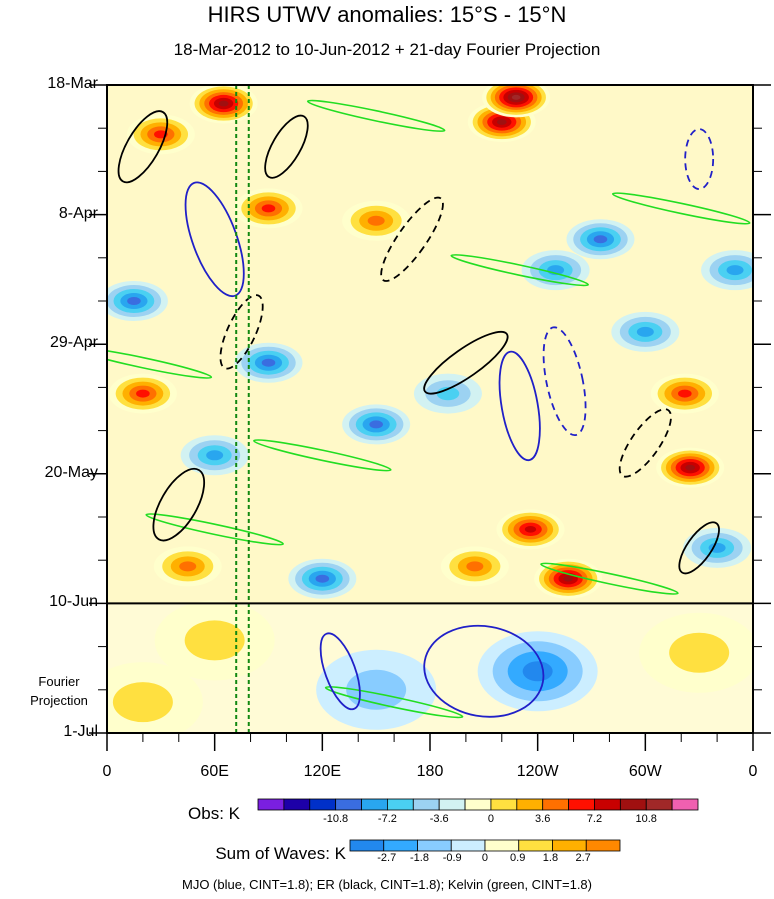 The width and height of the screenshot is (774, 899). What do you see at coordinates (387, 819) in the screenshot?
I see `obs-colorbar-label: -7.2` at bounding box center [387, 819].